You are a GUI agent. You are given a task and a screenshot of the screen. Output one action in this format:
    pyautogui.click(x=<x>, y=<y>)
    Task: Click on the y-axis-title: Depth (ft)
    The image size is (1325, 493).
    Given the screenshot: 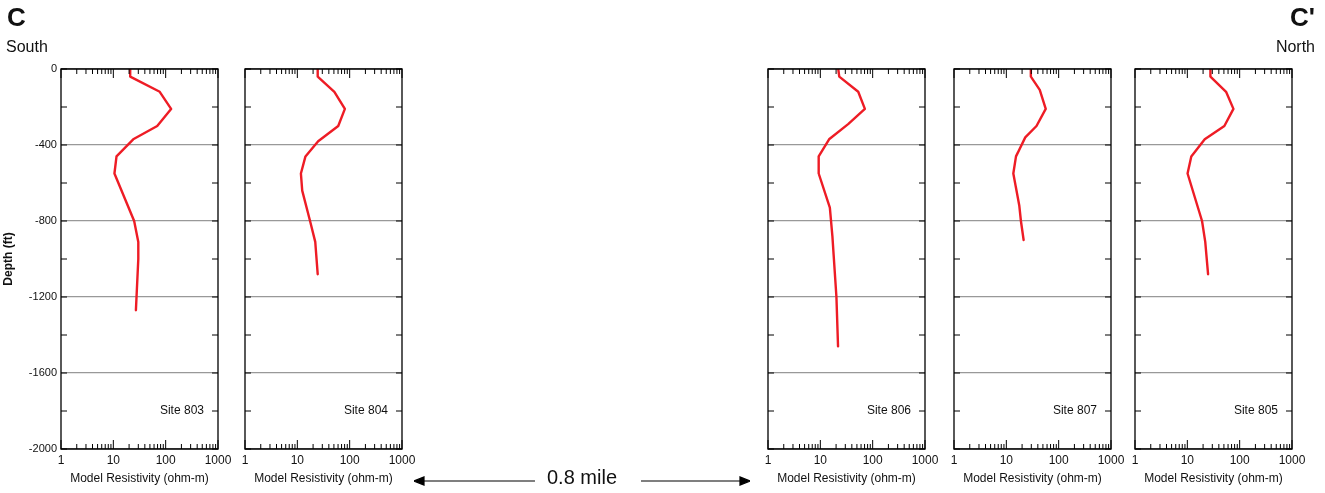 What is the action you would take?
    pyautogui.click(x=7, y=259)
    